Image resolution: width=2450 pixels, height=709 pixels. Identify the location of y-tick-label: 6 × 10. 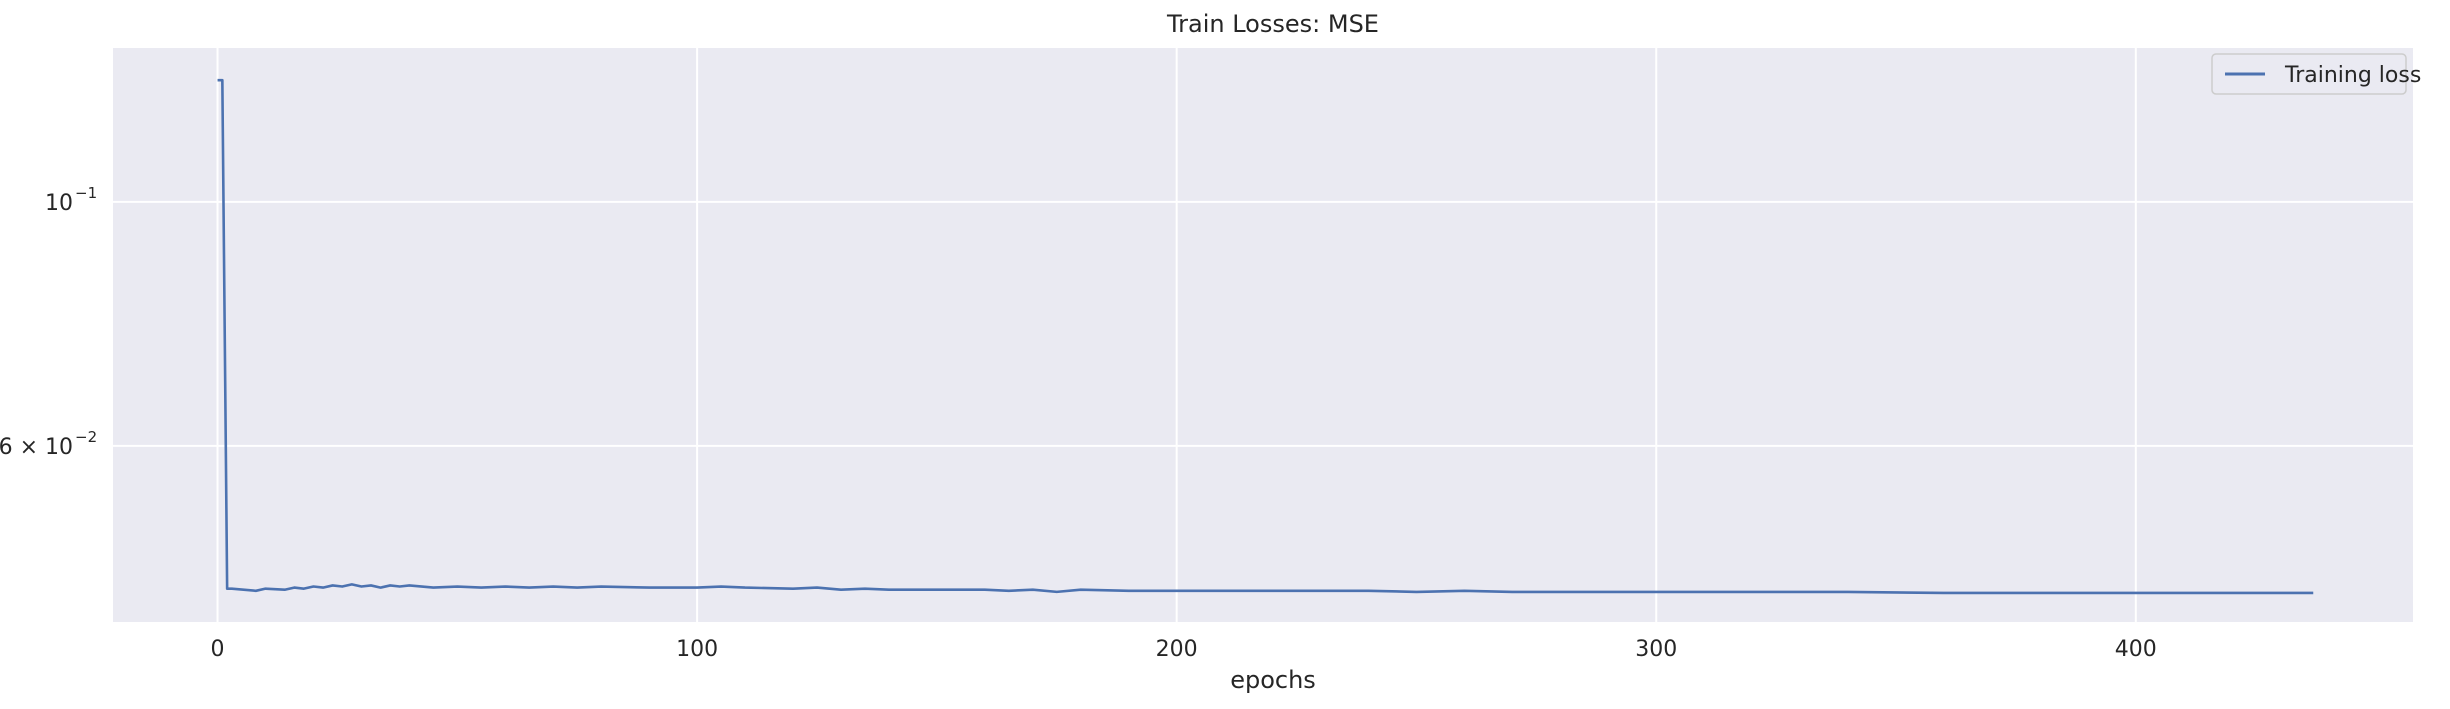
(36, 447).